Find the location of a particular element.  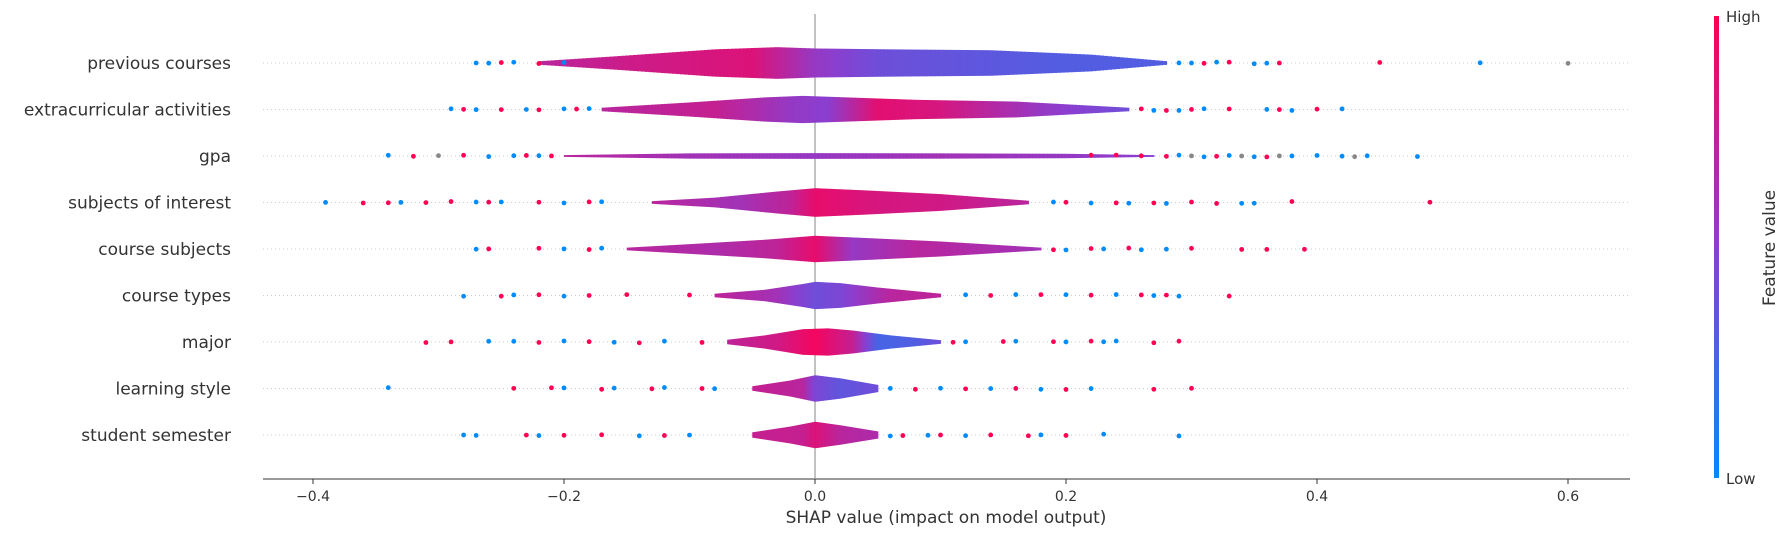

feature-label: learning style is located at coordinates (173, 390).